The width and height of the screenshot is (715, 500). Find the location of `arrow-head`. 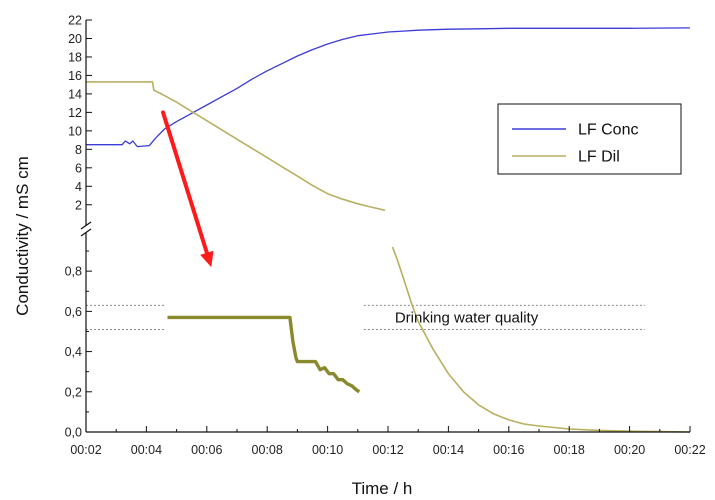

arrow-head is located at coordinates (207, 259).